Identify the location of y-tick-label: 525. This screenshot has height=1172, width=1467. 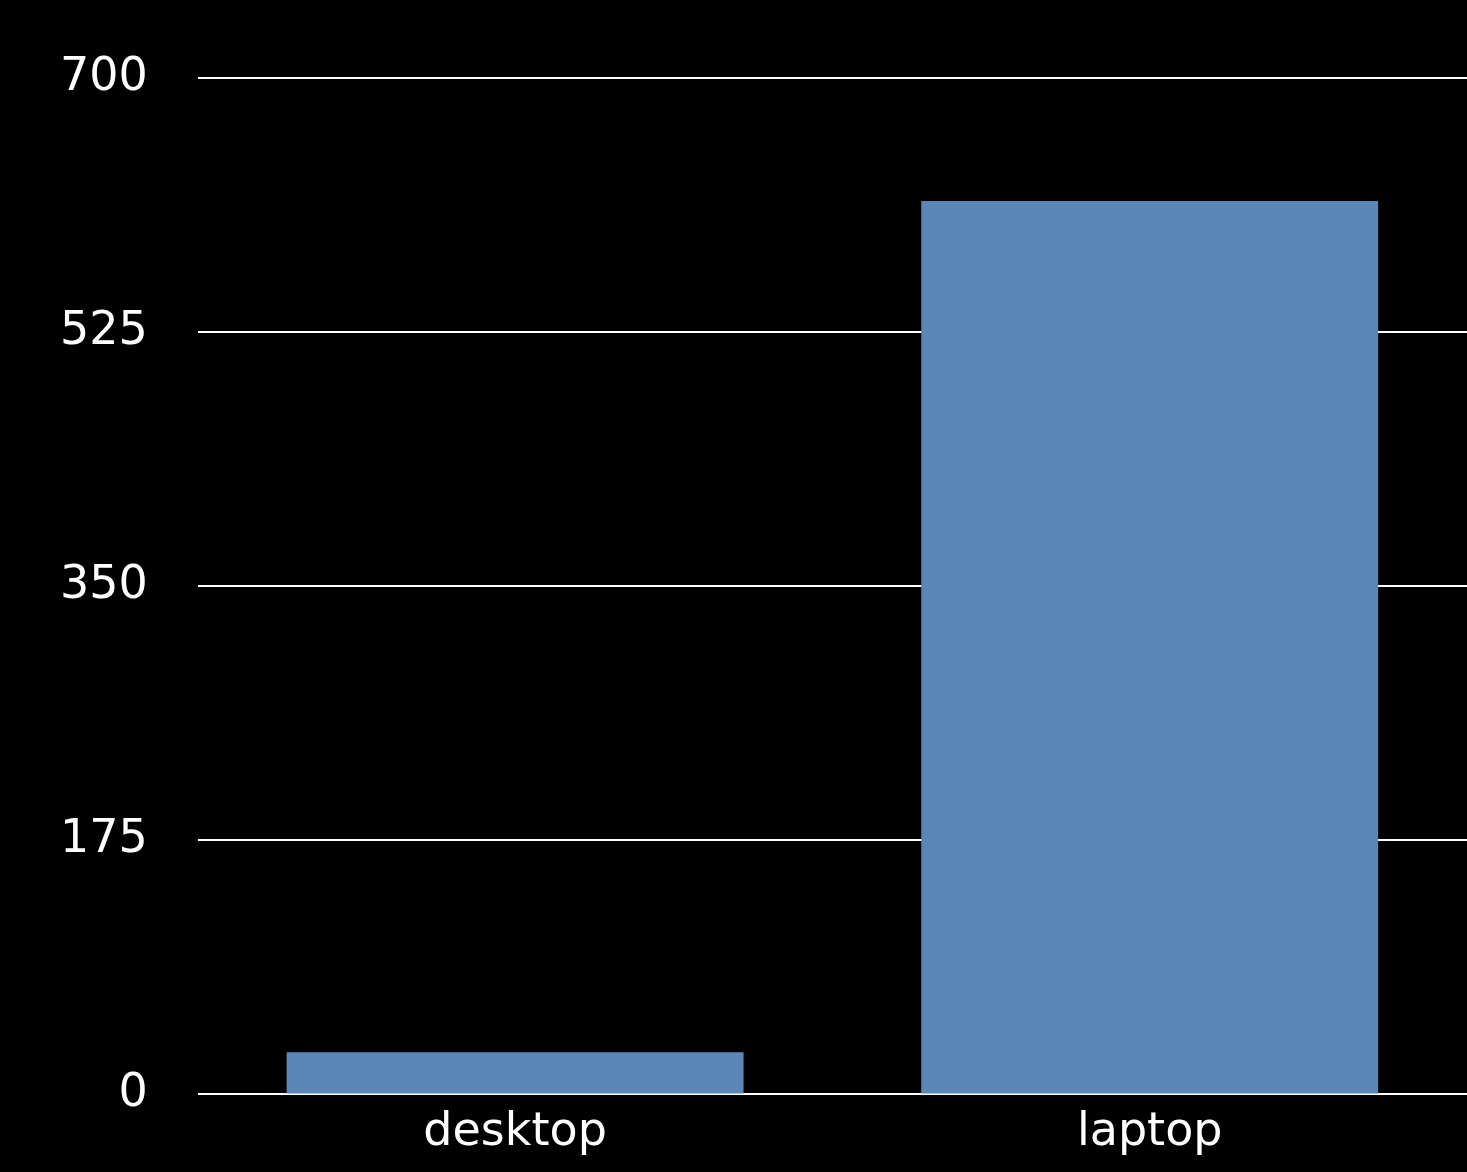
(103, 327).